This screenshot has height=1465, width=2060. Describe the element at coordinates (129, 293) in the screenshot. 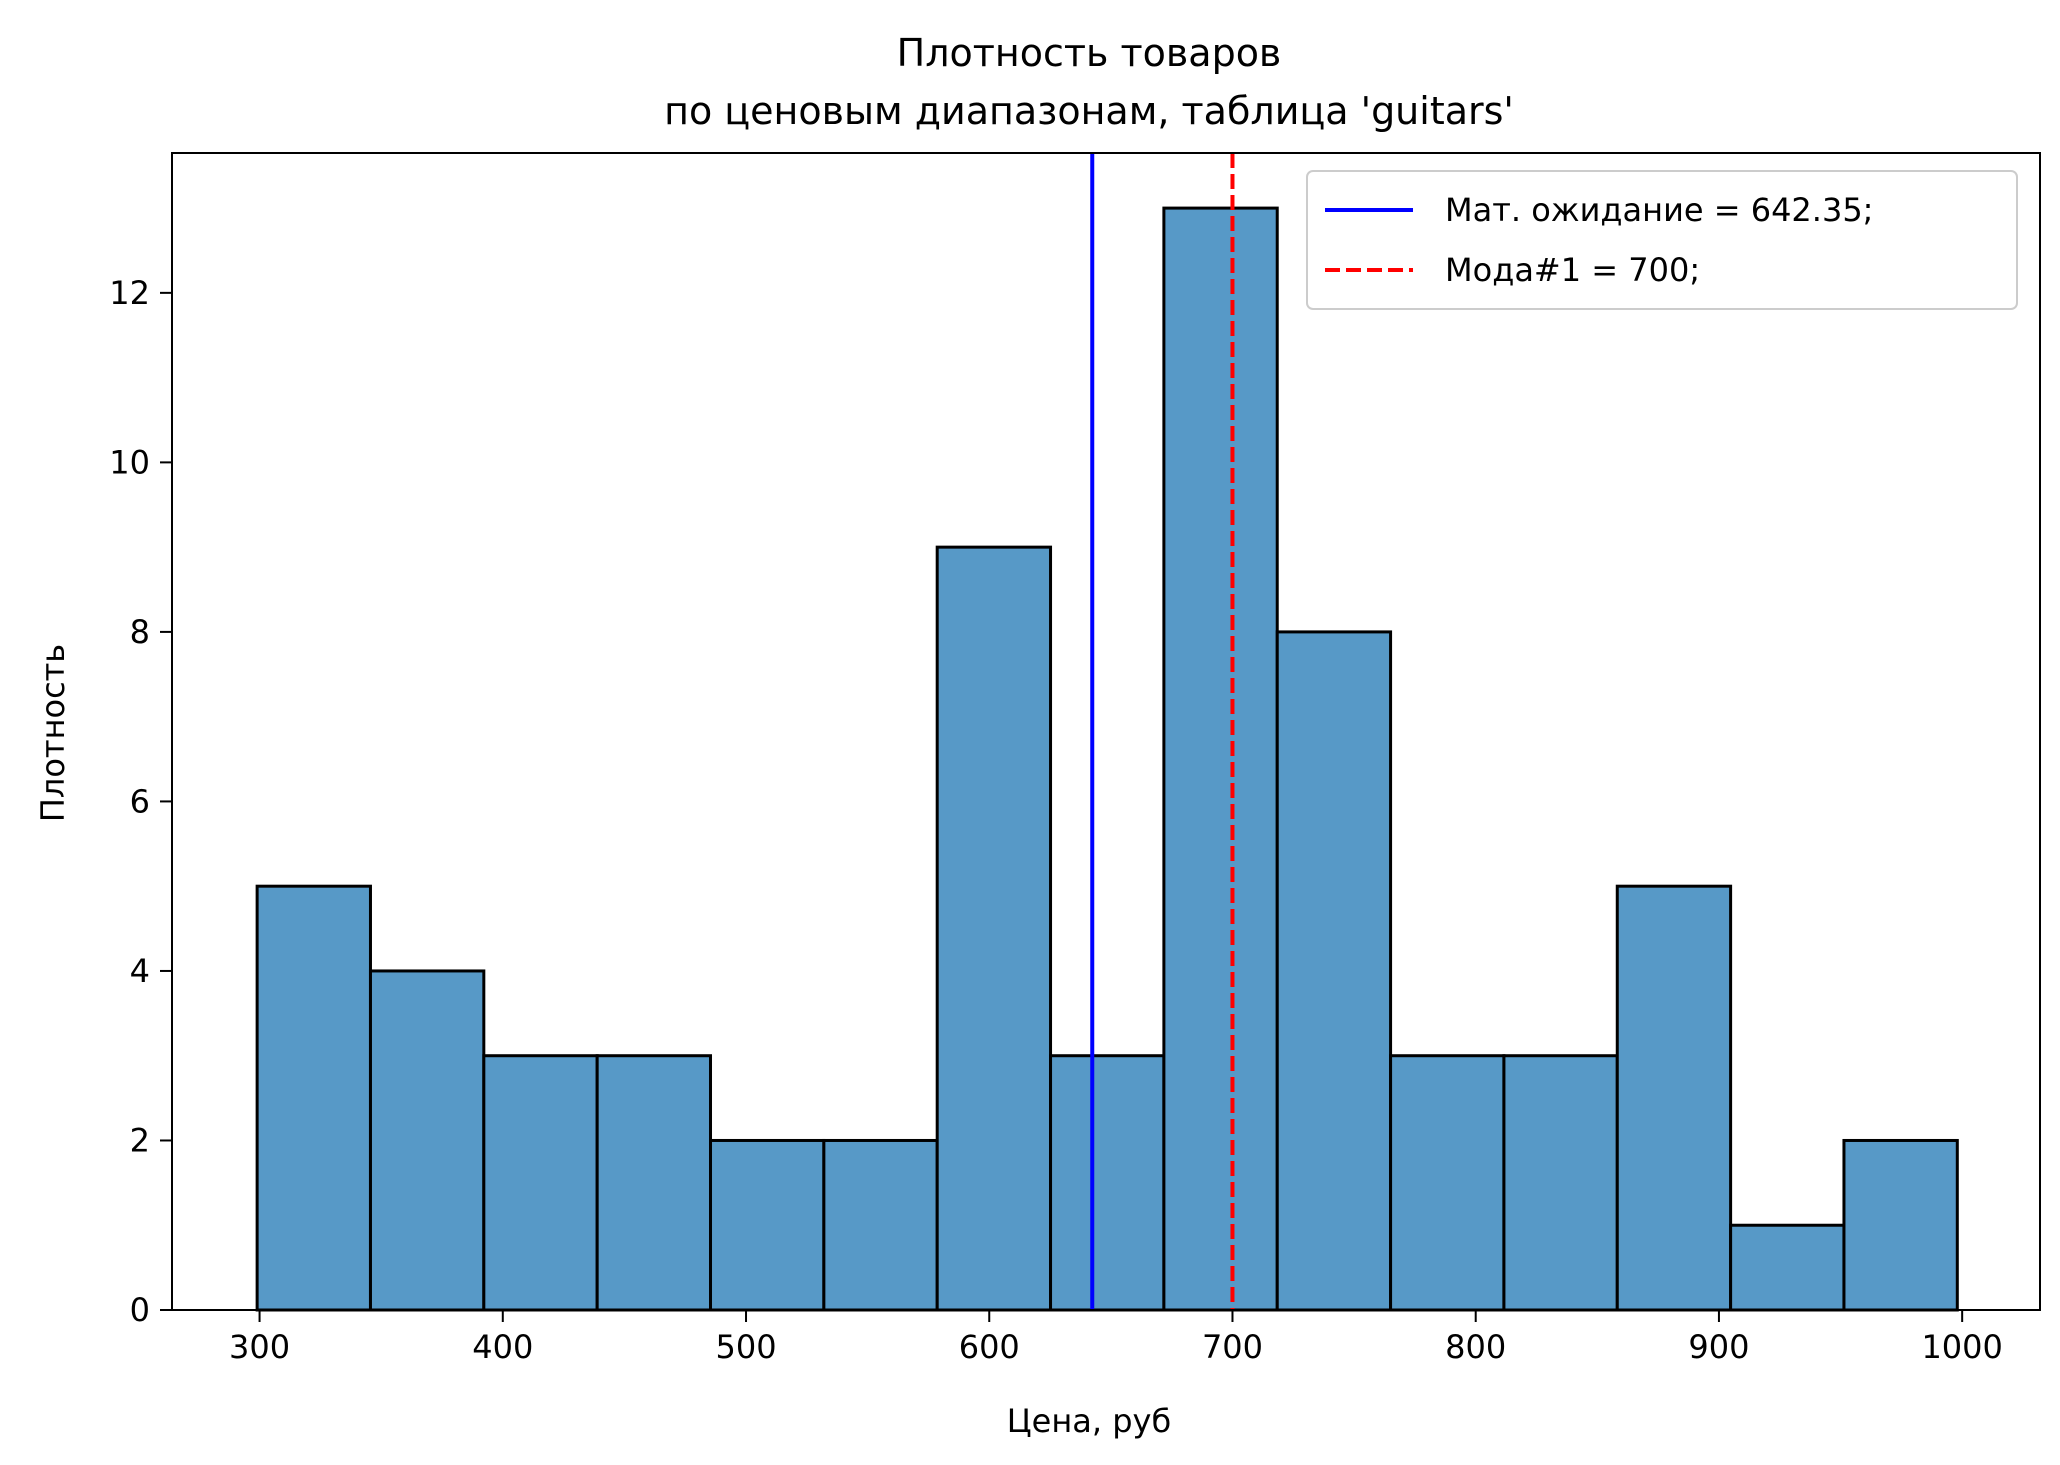

I see `y-tick-label: 12` at that location.